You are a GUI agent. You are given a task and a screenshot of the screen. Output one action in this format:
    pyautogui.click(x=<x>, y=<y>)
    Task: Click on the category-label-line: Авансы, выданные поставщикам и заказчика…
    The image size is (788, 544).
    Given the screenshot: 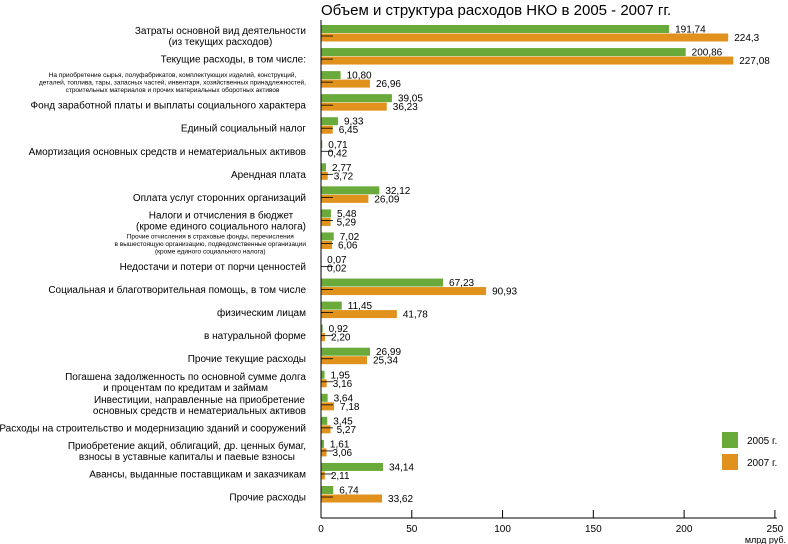 What is the action you would take?
    pyautogui.click(x=197, y=474)
    